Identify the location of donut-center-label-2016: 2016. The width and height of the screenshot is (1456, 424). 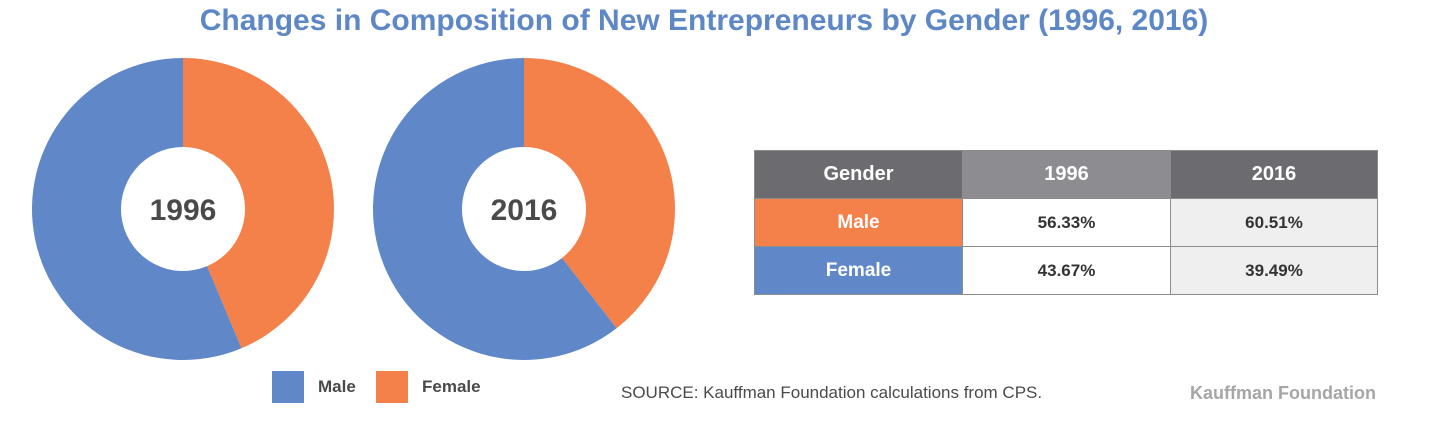
(524, 210).